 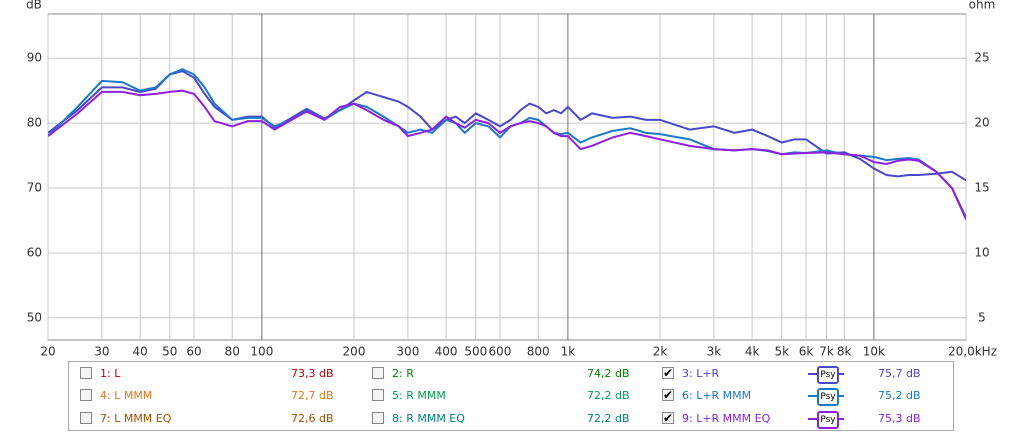 What do you see at coordinates (781, 352) in the screenshot?
I see `x-tick-label: 5k` at bounding box center [781, 352].